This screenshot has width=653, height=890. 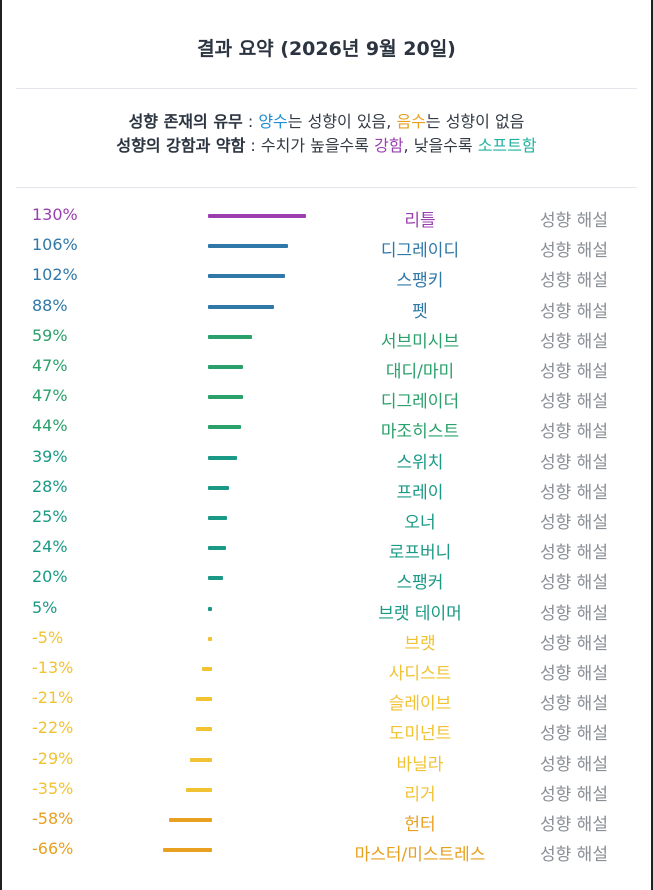 I want to click on percent-label: -35%, so click(x=53, y=788).